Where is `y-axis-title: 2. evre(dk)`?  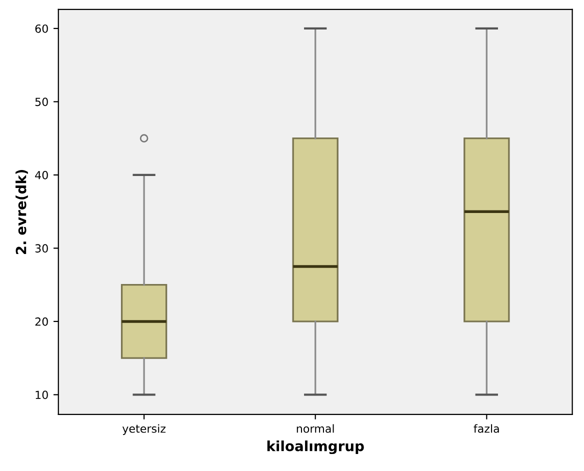
y-axis-title: 2. evre(dk) is located at coordinates (22, 212).